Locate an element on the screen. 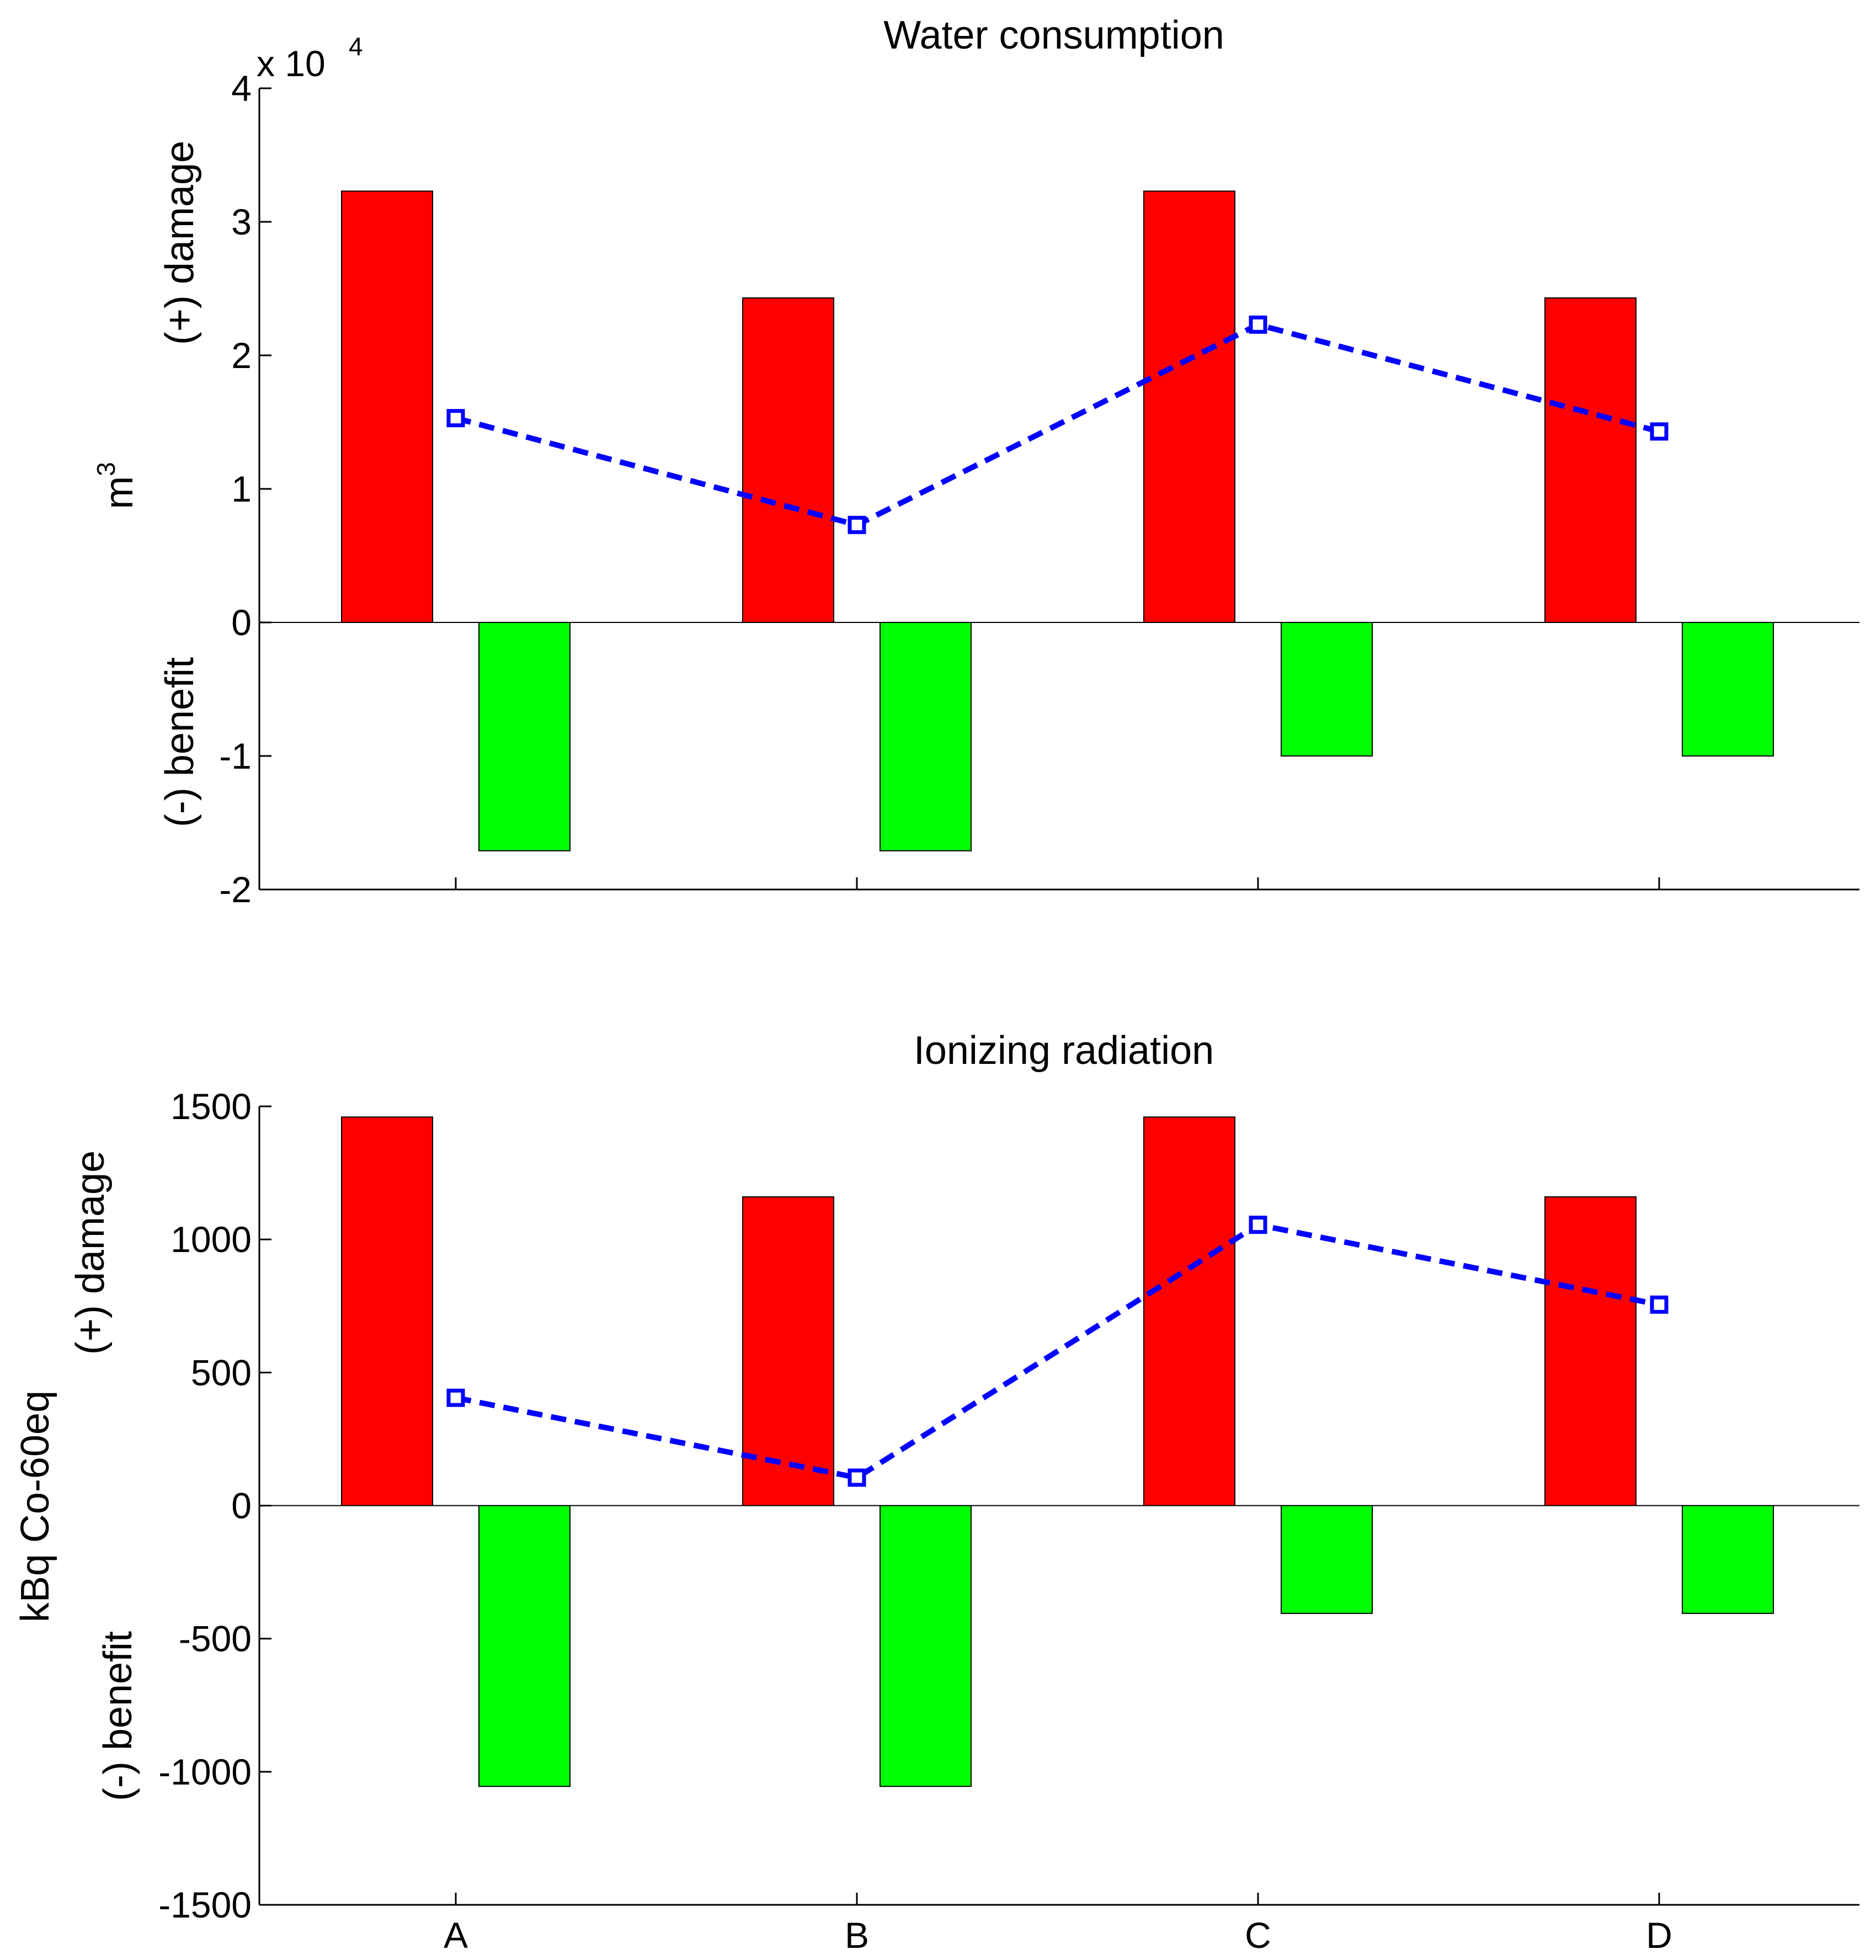 This screenshot has width=1876, height=1960. y-tick-label: 1500 is located at coordinates (211, 1106).